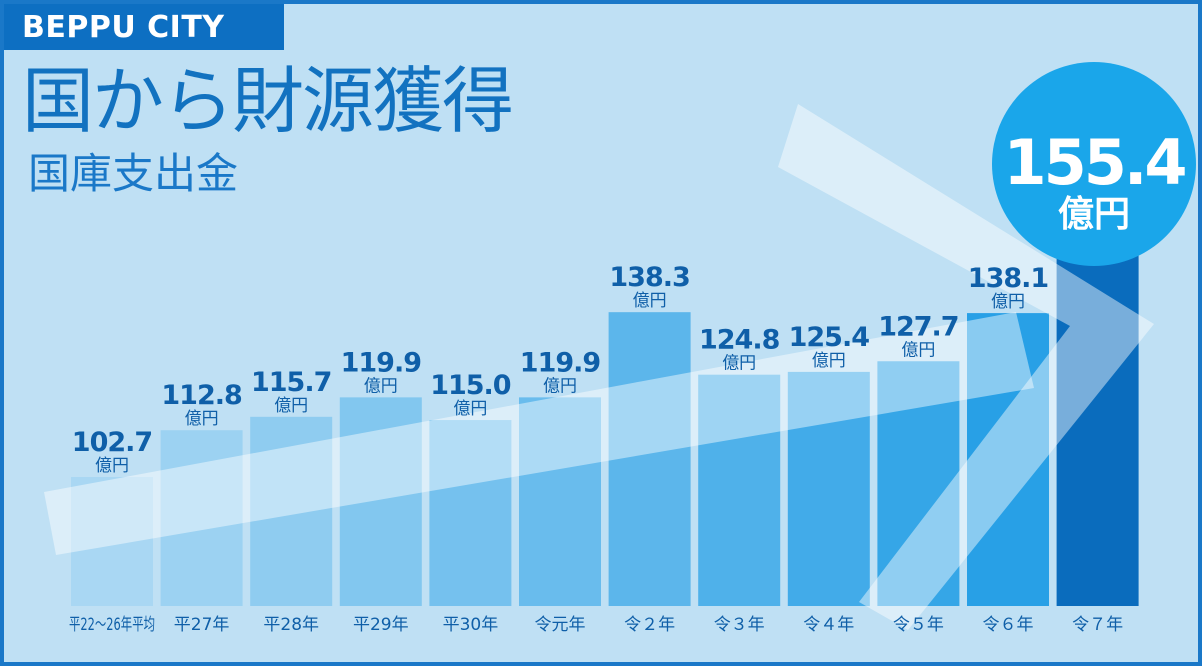 This screenshot has width=1202, height=666. Describe the element at coordinates (739, 340) in the screenshot. I see `value-label: 124.8` at that location.